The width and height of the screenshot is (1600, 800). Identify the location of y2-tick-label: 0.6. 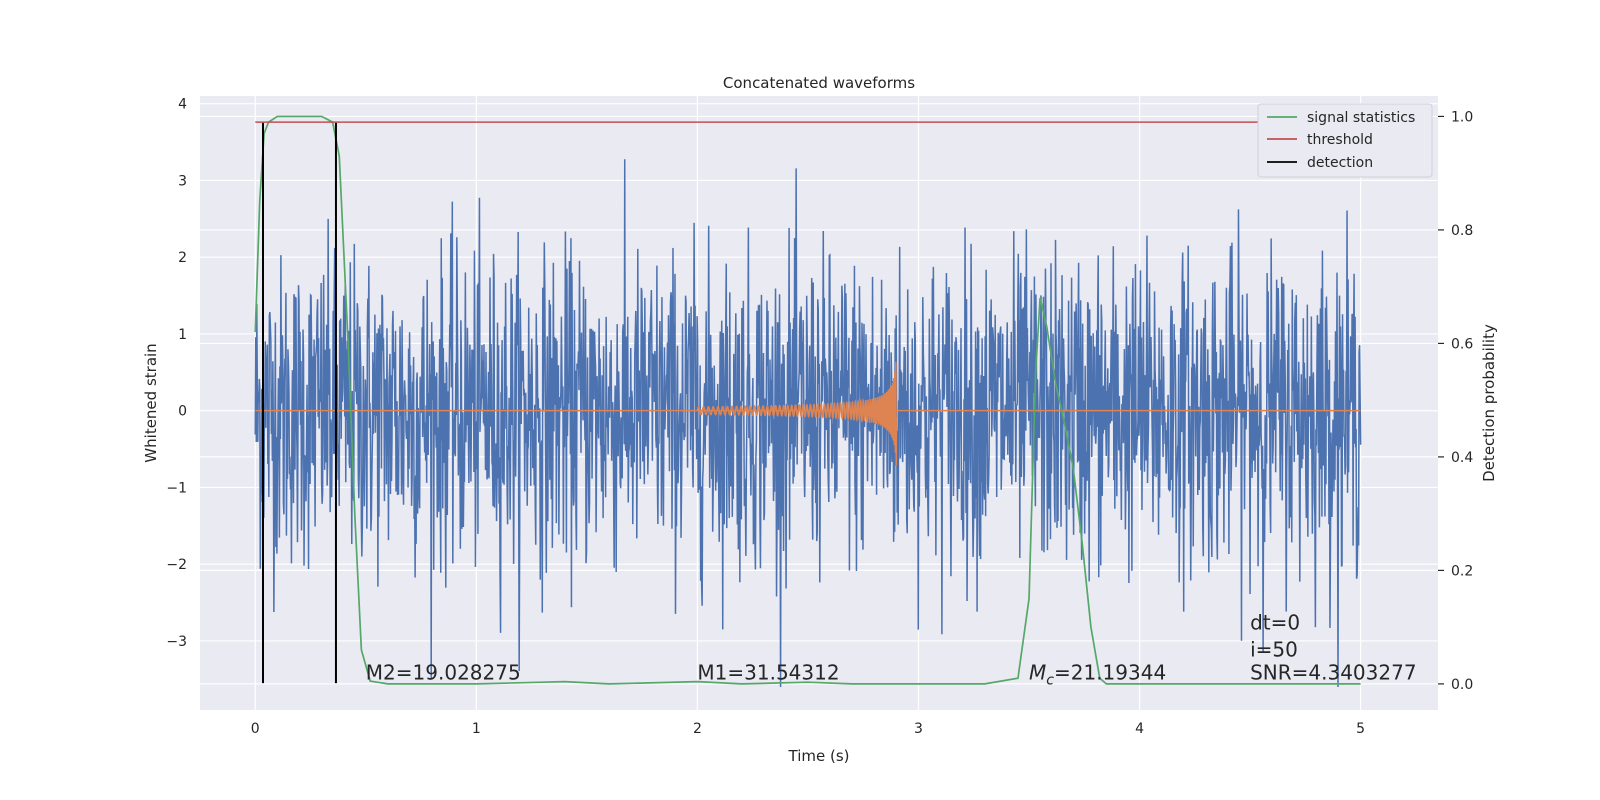
(1462, 344).